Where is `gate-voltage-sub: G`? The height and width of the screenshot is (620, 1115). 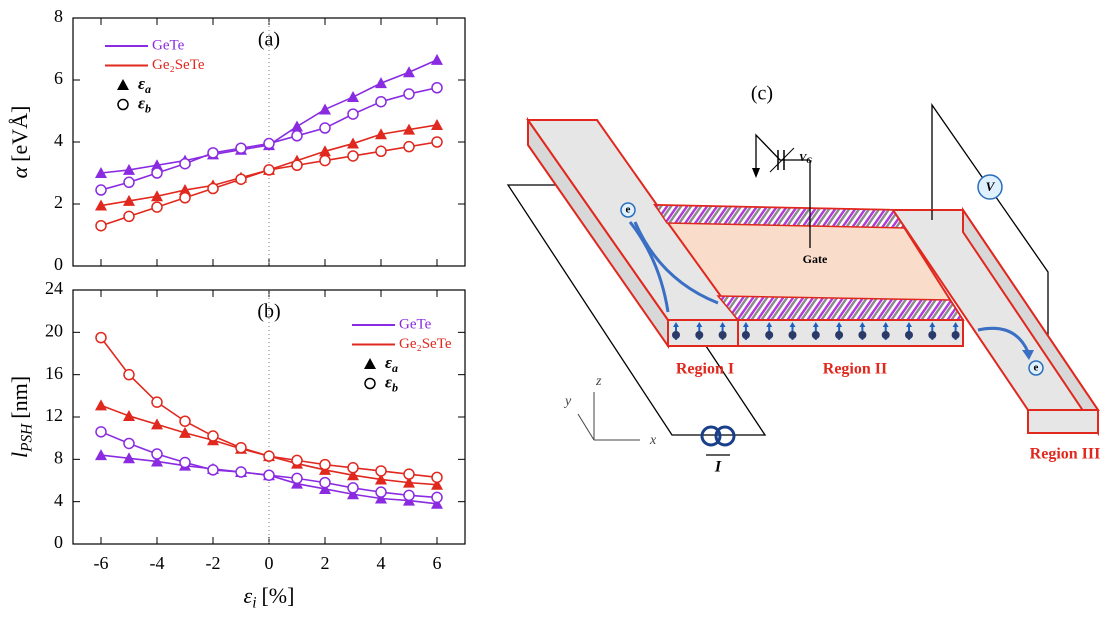
gate-voltage-sub: G is located at coordinates (809, 160).